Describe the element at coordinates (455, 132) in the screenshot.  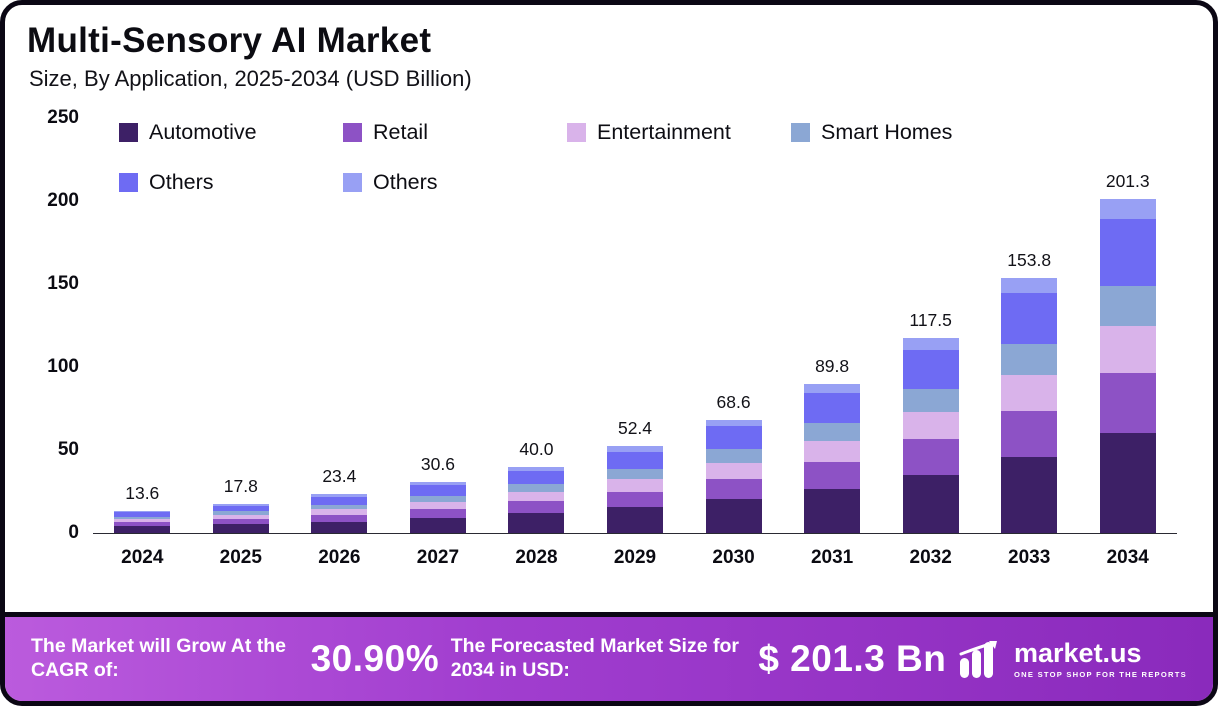
I see `legend-item-retail: Retail` at that location.